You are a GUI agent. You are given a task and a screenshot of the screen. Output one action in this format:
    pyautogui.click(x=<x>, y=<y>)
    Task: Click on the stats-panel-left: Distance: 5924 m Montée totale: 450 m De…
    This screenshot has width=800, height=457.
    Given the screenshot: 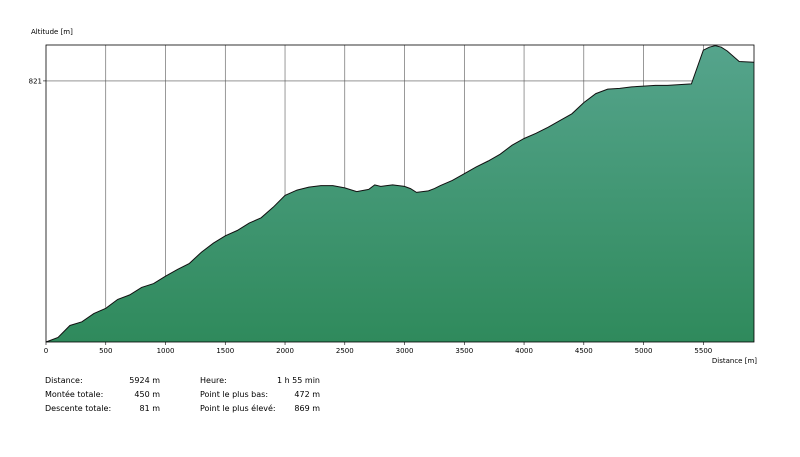 What is the action you would take?
    pyautogui.click(x=102, y=395)
    